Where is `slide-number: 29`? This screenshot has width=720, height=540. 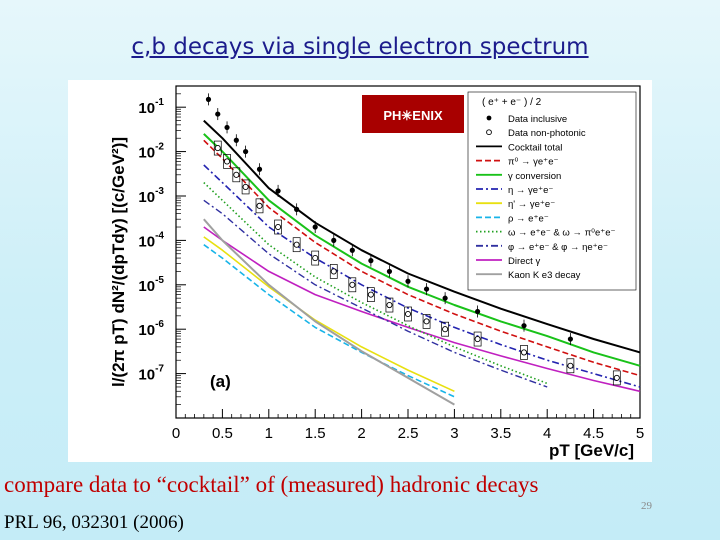 slide-number: 29 is located at coordinates (646, 506).